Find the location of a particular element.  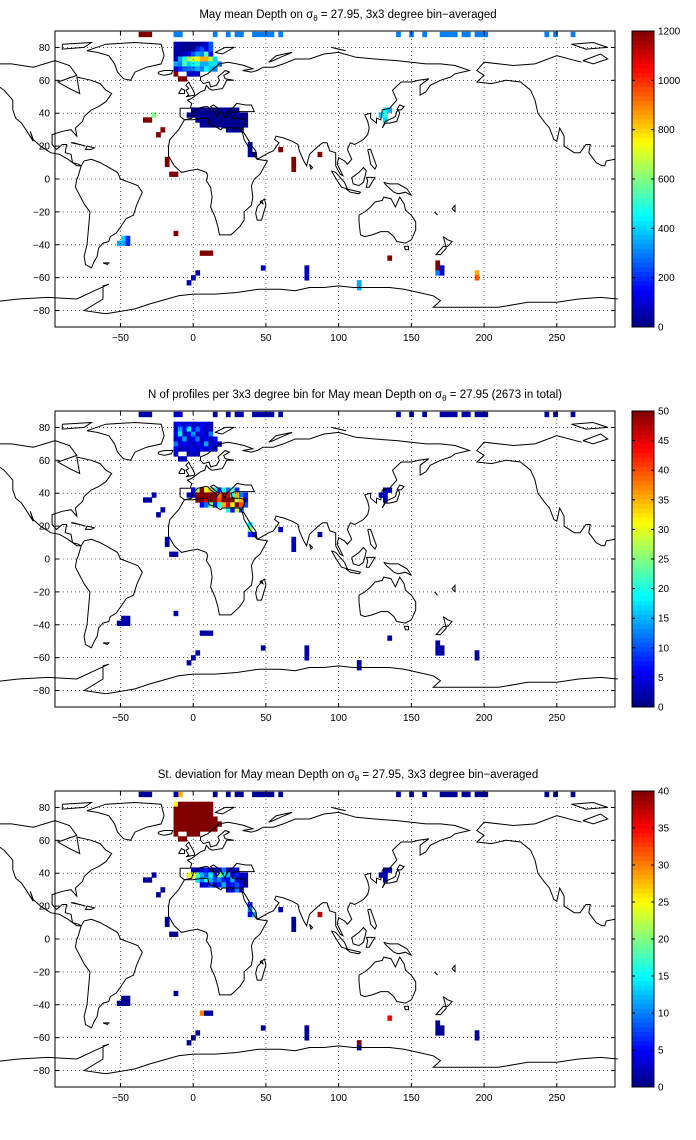

colorbar-tick-label: 0 is located at coordinates (661, 328).